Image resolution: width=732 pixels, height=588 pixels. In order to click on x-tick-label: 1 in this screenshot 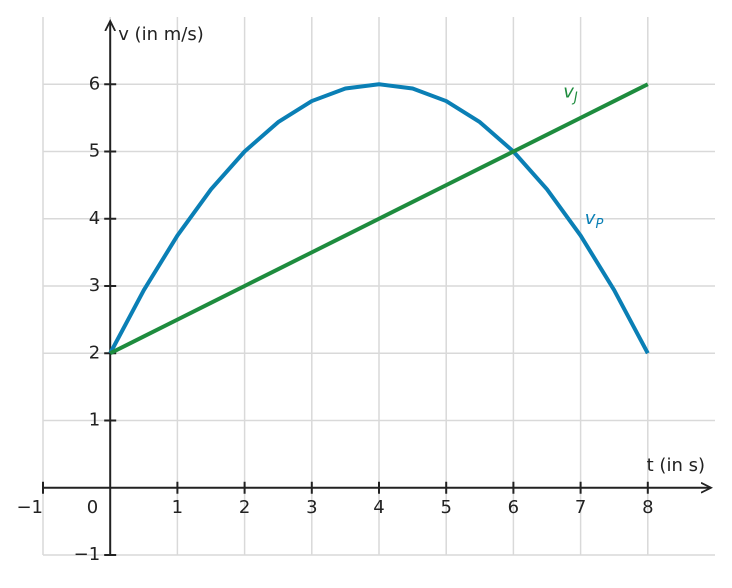, I will do `click(177, 507)`.